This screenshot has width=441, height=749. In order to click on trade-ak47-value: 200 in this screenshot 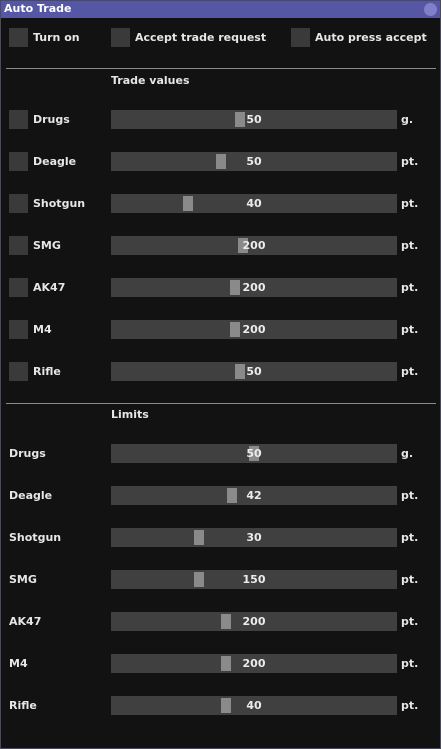, I will do `click(254, 287)`.